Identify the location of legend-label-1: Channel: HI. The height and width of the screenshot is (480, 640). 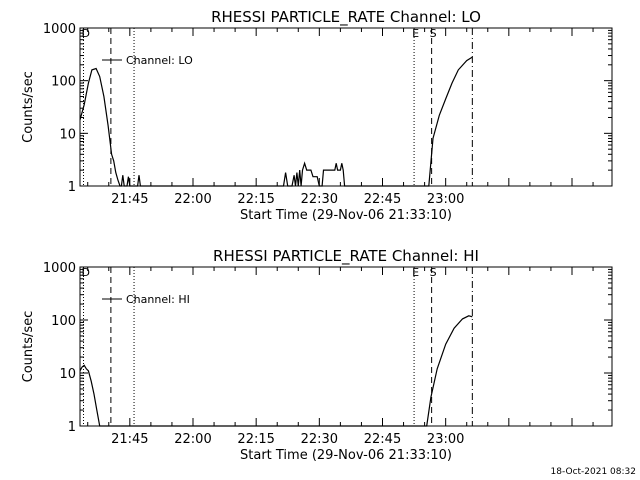
(158, 299).